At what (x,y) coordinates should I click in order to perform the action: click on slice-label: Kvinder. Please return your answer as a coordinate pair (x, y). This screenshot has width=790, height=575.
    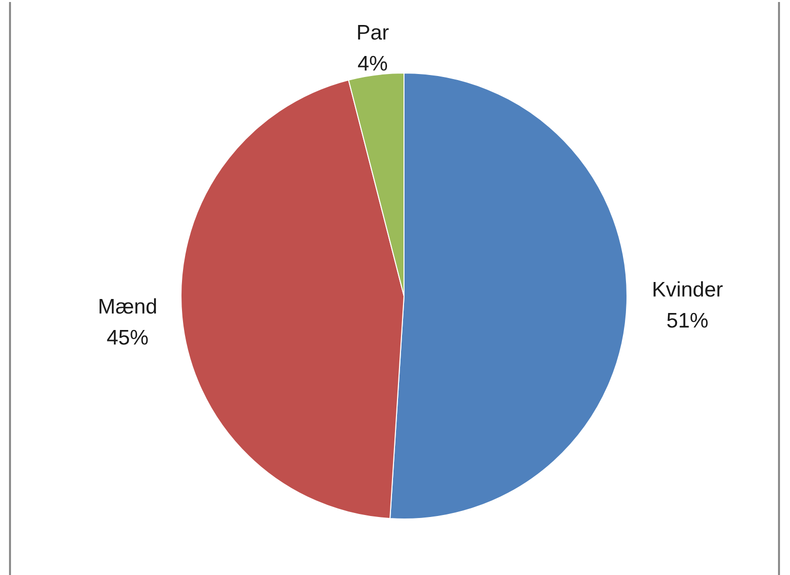
    Looking at the image, I should click on (688, 289).